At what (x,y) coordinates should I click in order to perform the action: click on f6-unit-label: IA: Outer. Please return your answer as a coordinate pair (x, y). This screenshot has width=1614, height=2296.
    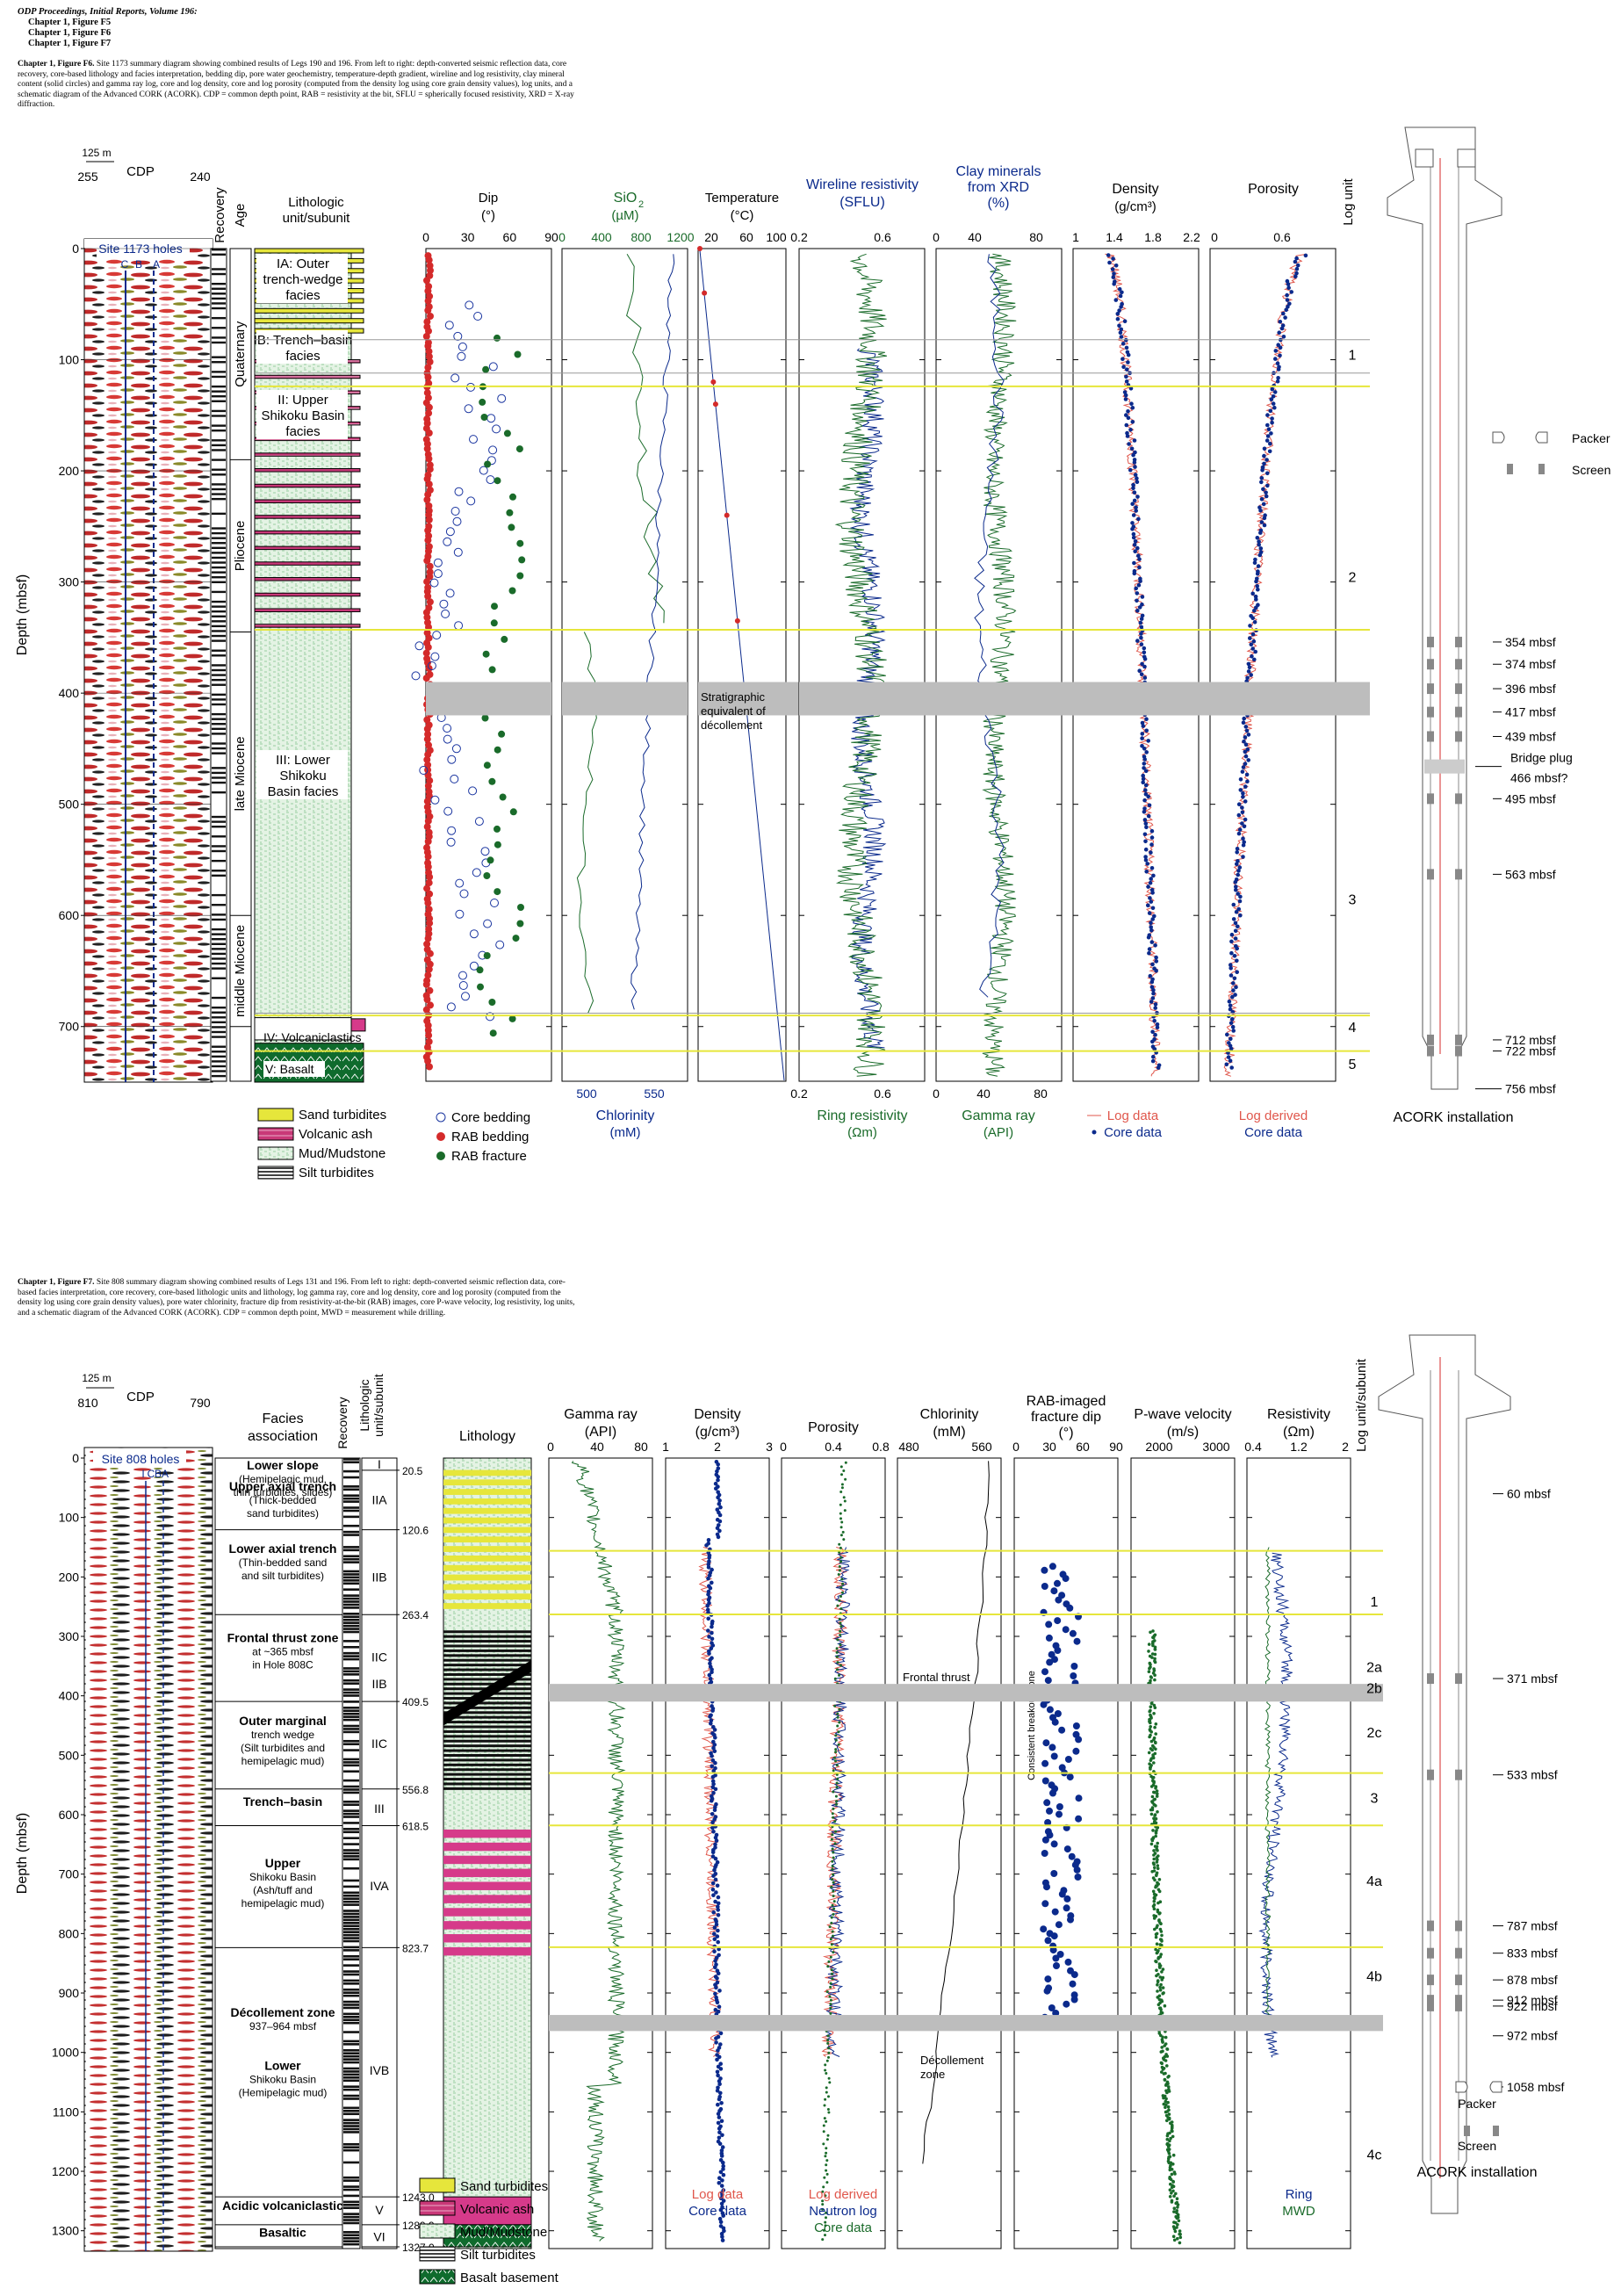
    Looking at the image, I should click on (303, 263).